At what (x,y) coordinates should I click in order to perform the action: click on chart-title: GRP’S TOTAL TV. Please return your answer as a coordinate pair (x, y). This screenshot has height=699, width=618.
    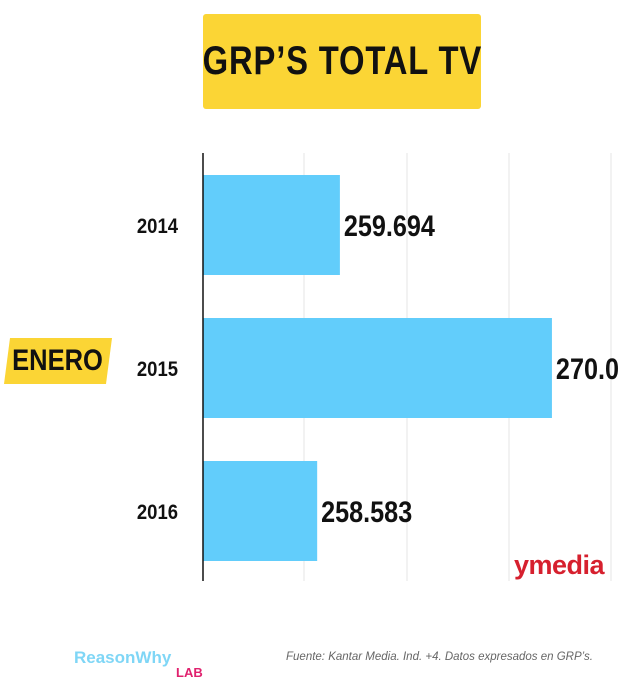
    Looking at the image, I should click on (342, 61).